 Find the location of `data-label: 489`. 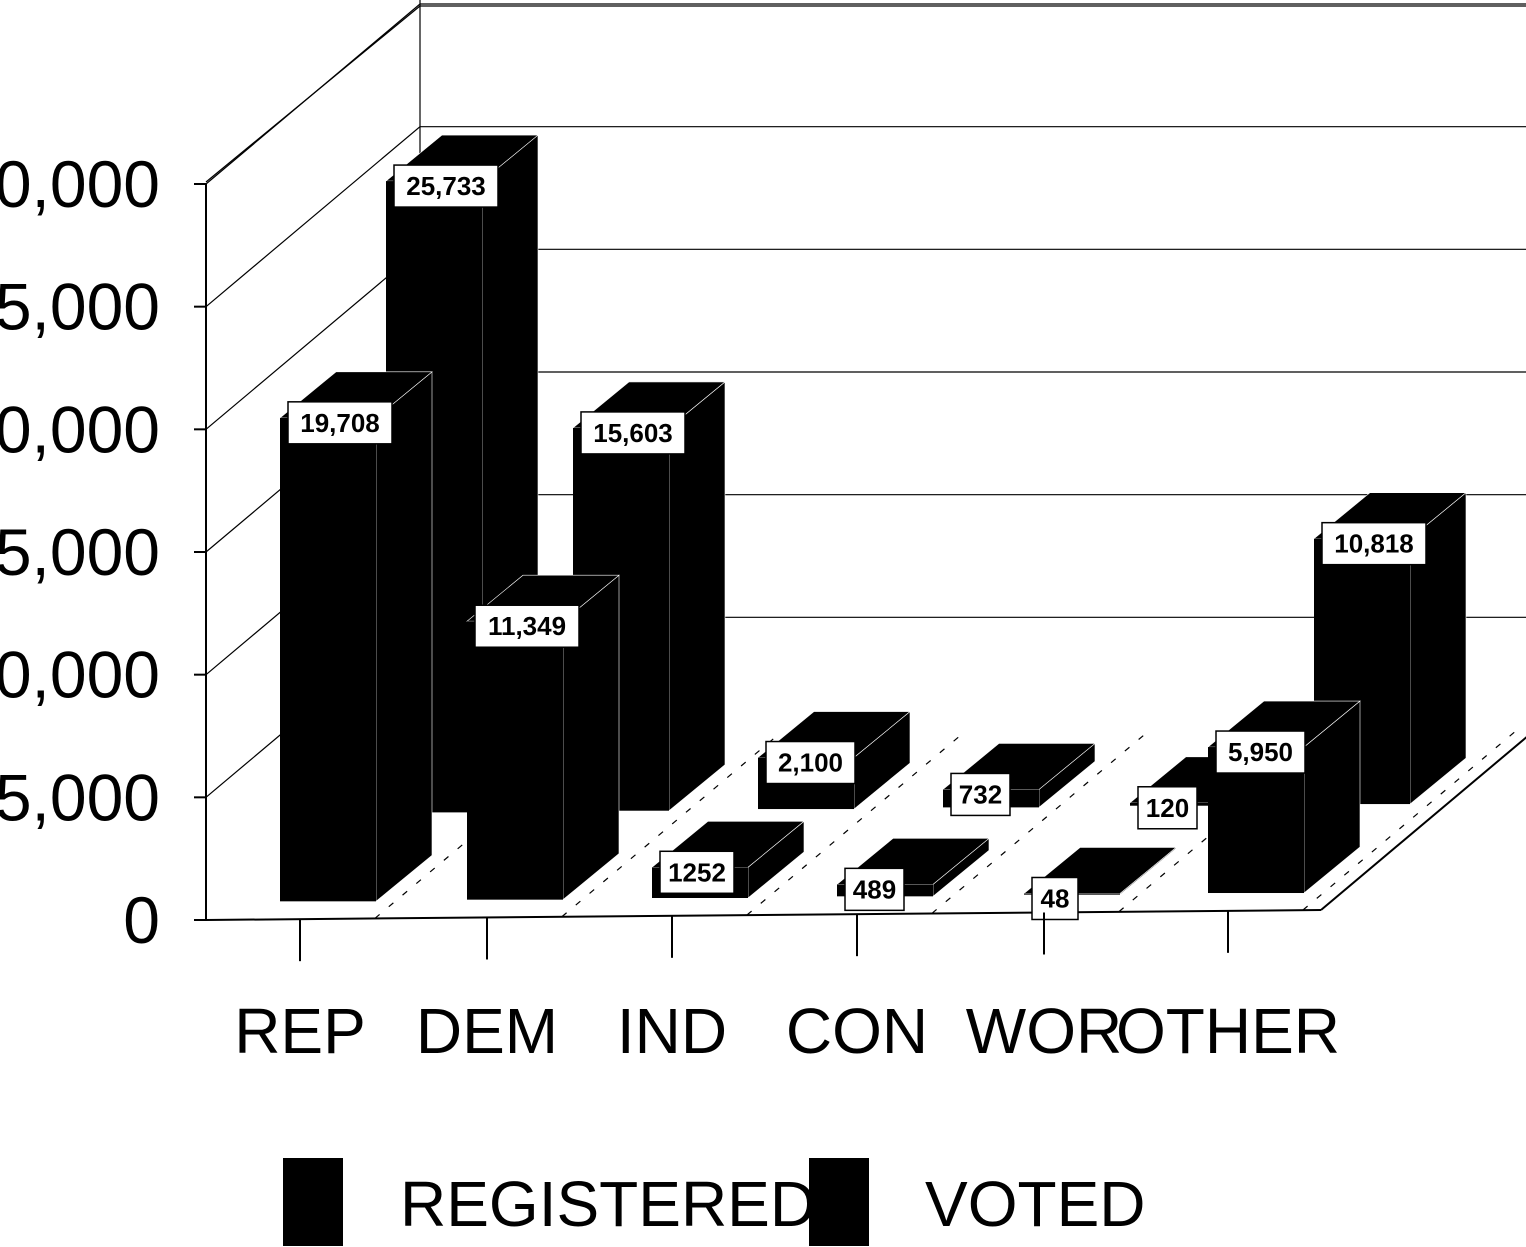

data-label: 489 is located at coordinates (874, 889).